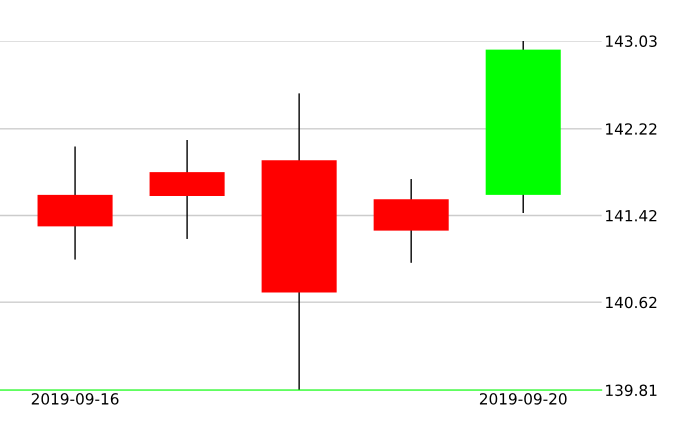  Describe the element at coordinates (75, 399) in the screenshot. I see `x-tick-label: 2019-09-16` at that location.